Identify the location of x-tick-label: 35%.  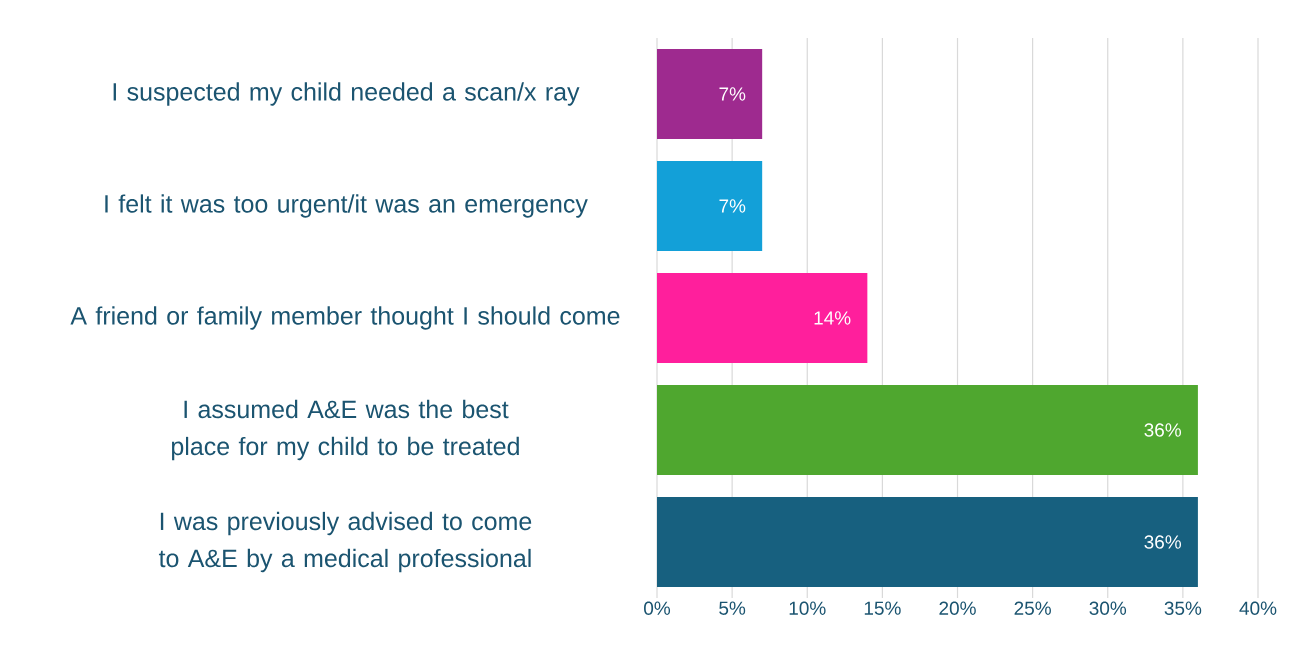
(1183, 608).